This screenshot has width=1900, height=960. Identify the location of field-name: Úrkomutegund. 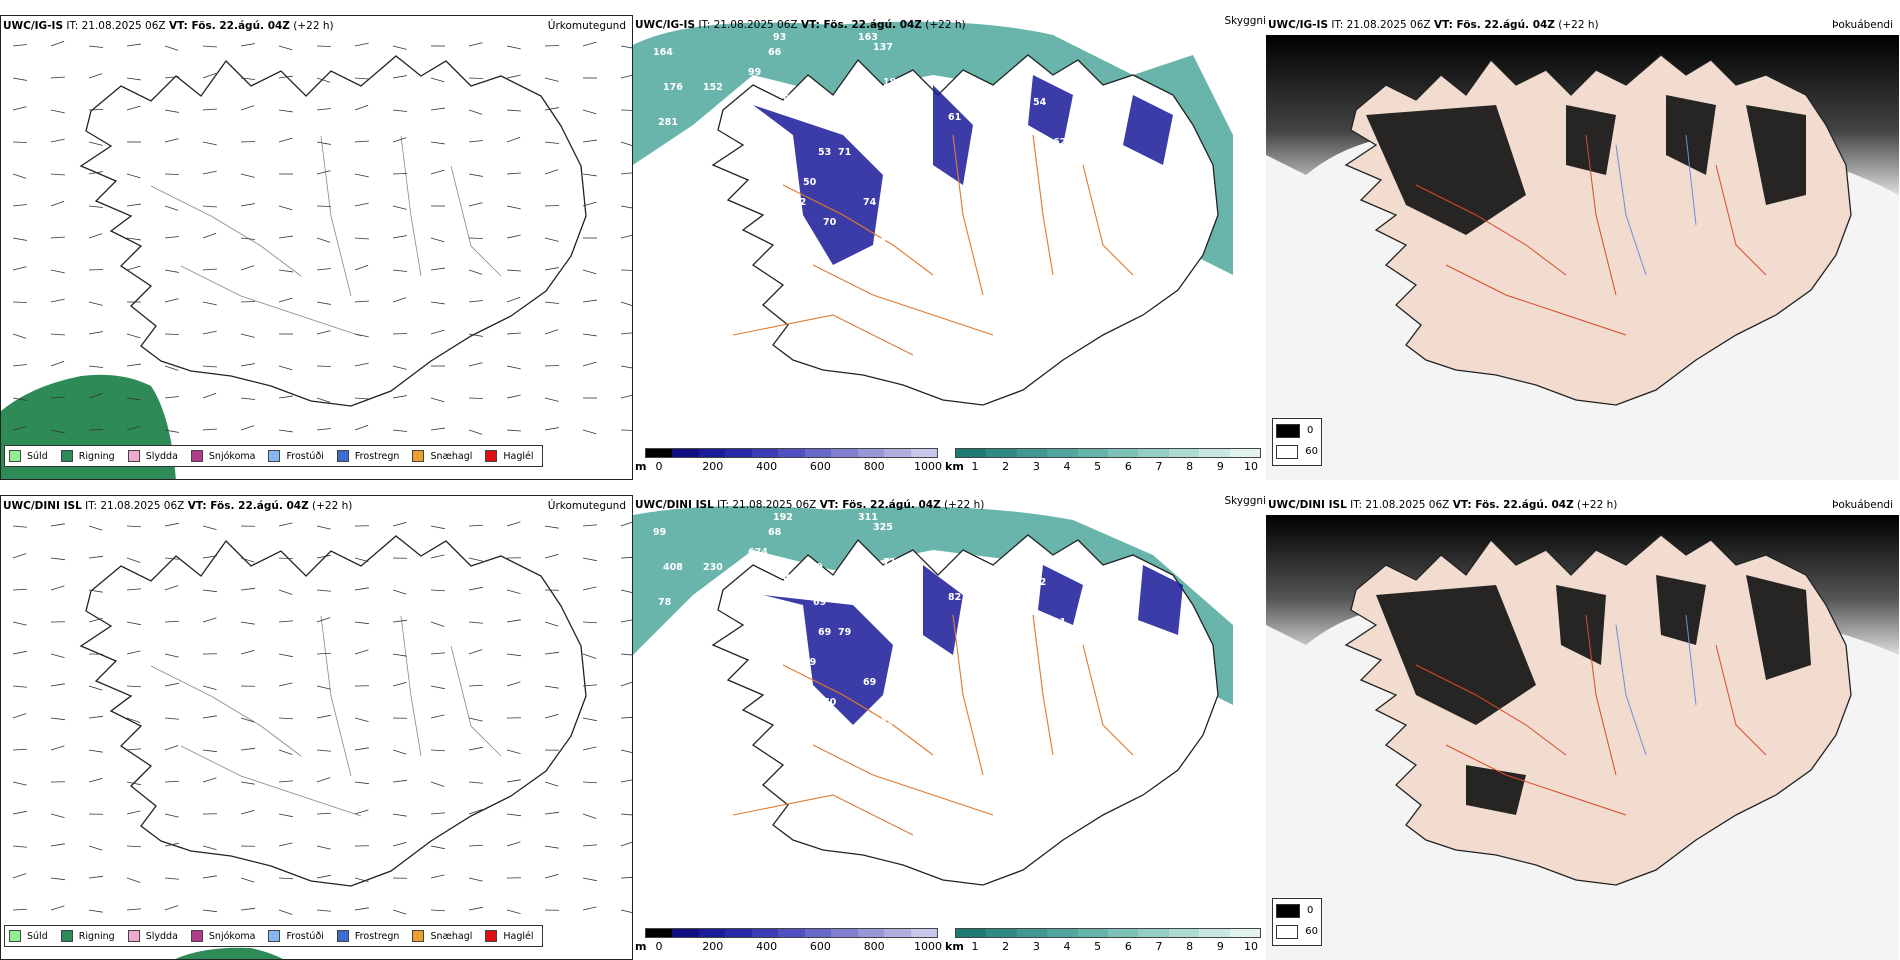
(587, 506).